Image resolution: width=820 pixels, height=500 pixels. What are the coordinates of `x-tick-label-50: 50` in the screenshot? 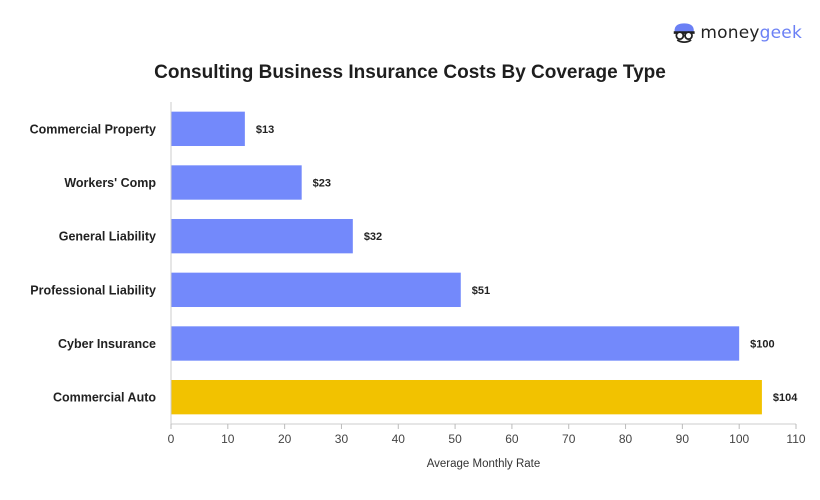 It's located at (455, 439).